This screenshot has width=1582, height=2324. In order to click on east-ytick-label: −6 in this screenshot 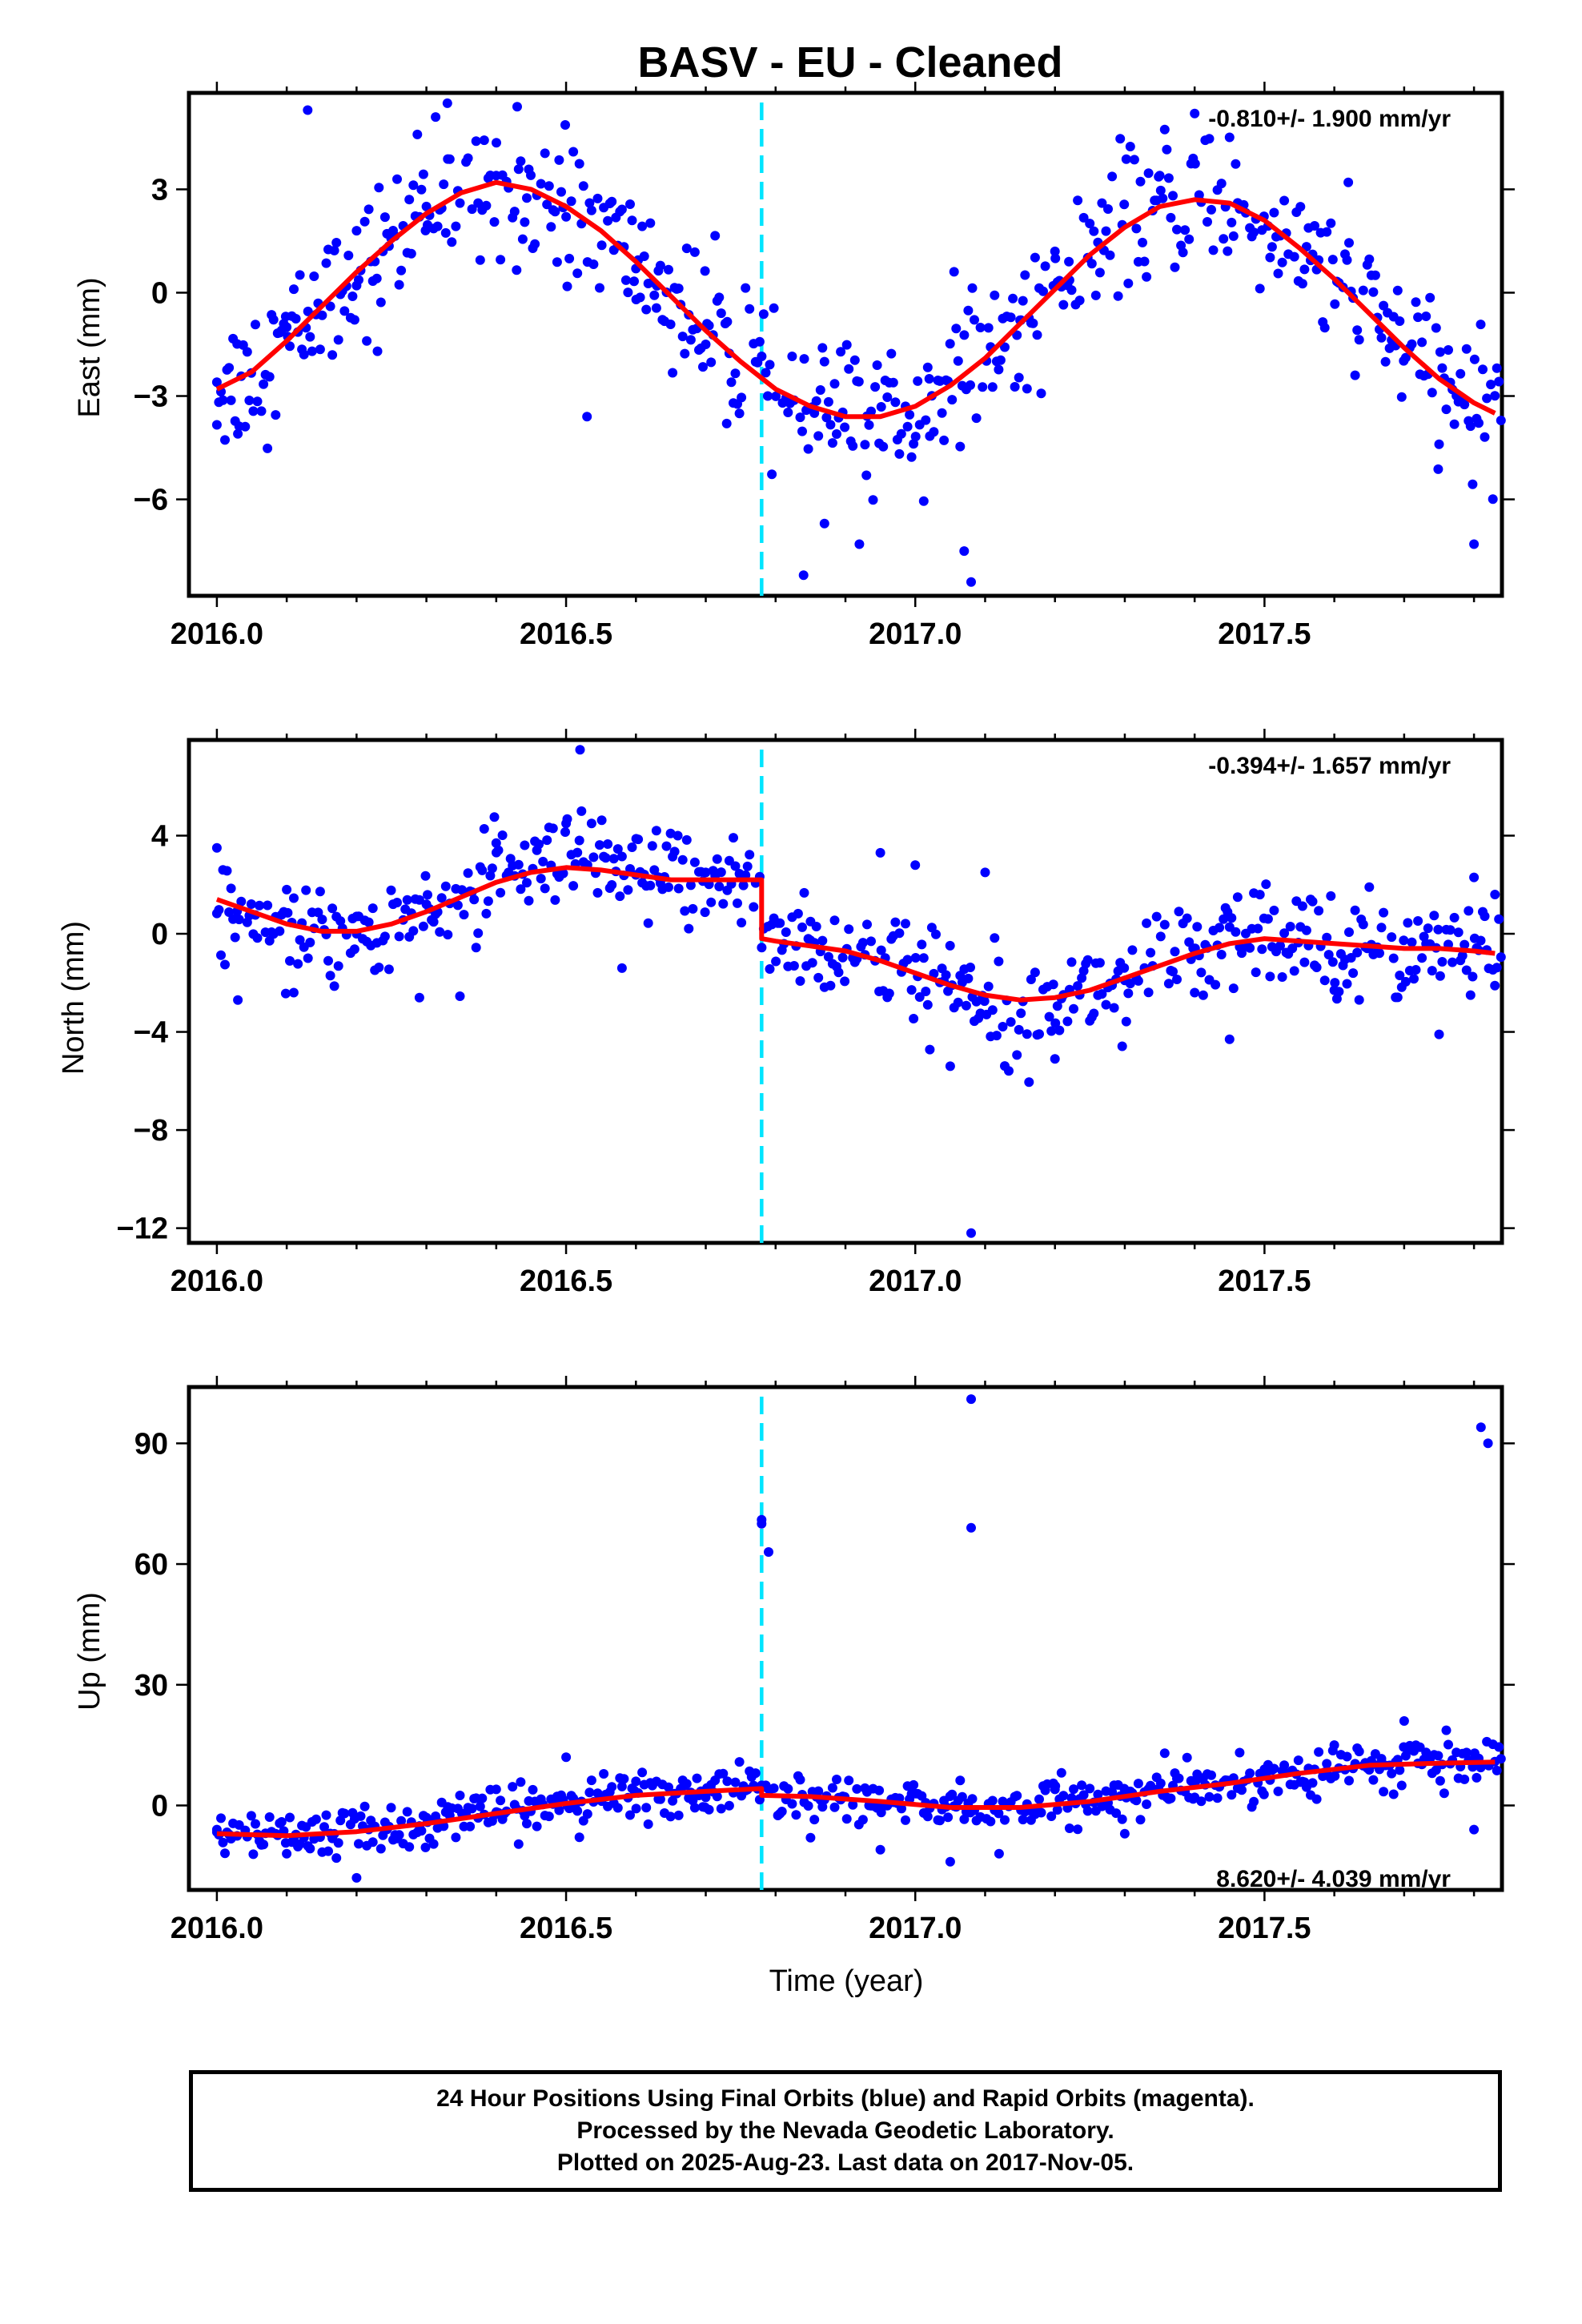, I will do `click(151, 500)`.